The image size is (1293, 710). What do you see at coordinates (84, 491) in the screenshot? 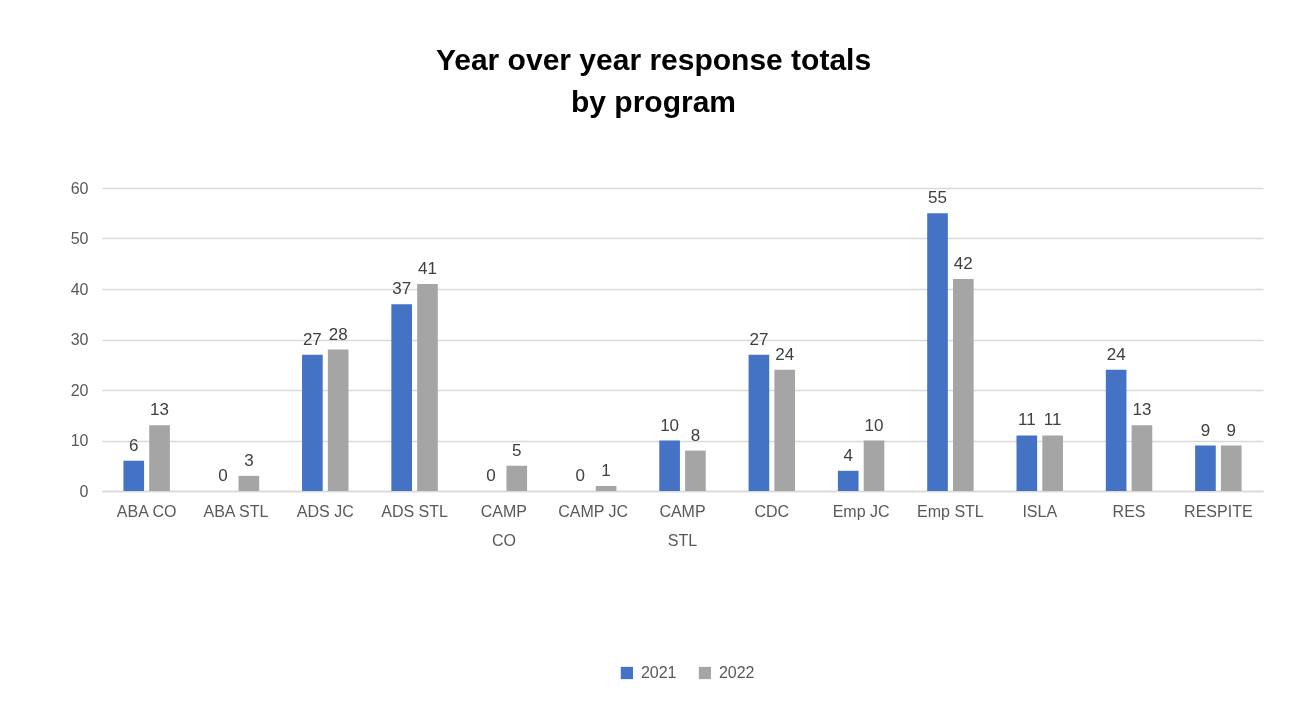
I see `y-tick-label: 0` at bounding box center [84, 491].